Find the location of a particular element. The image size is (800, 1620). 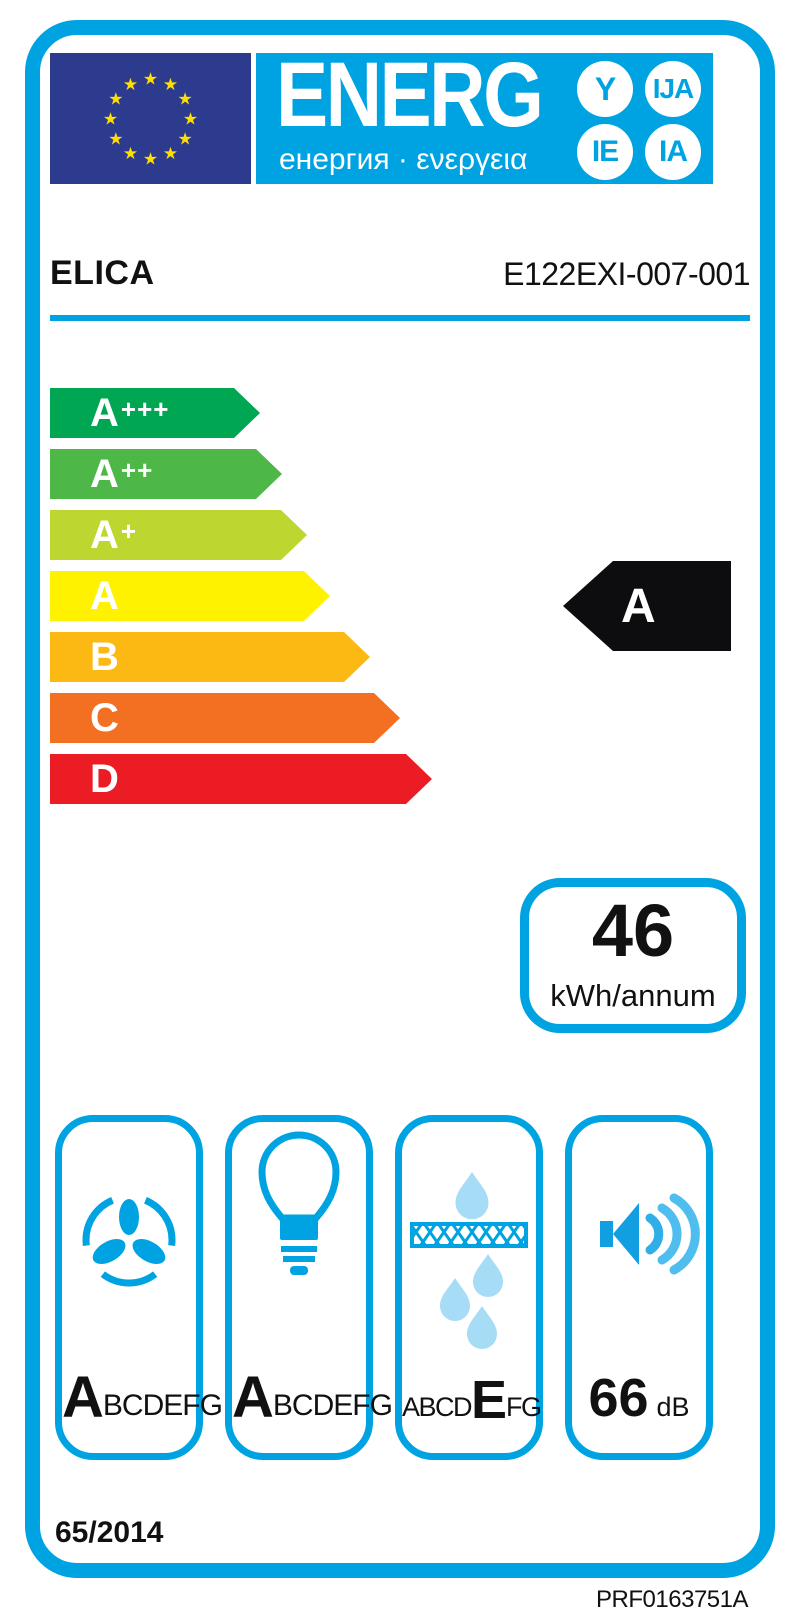

ending-circle: Y is located at coordinates (605, 89).